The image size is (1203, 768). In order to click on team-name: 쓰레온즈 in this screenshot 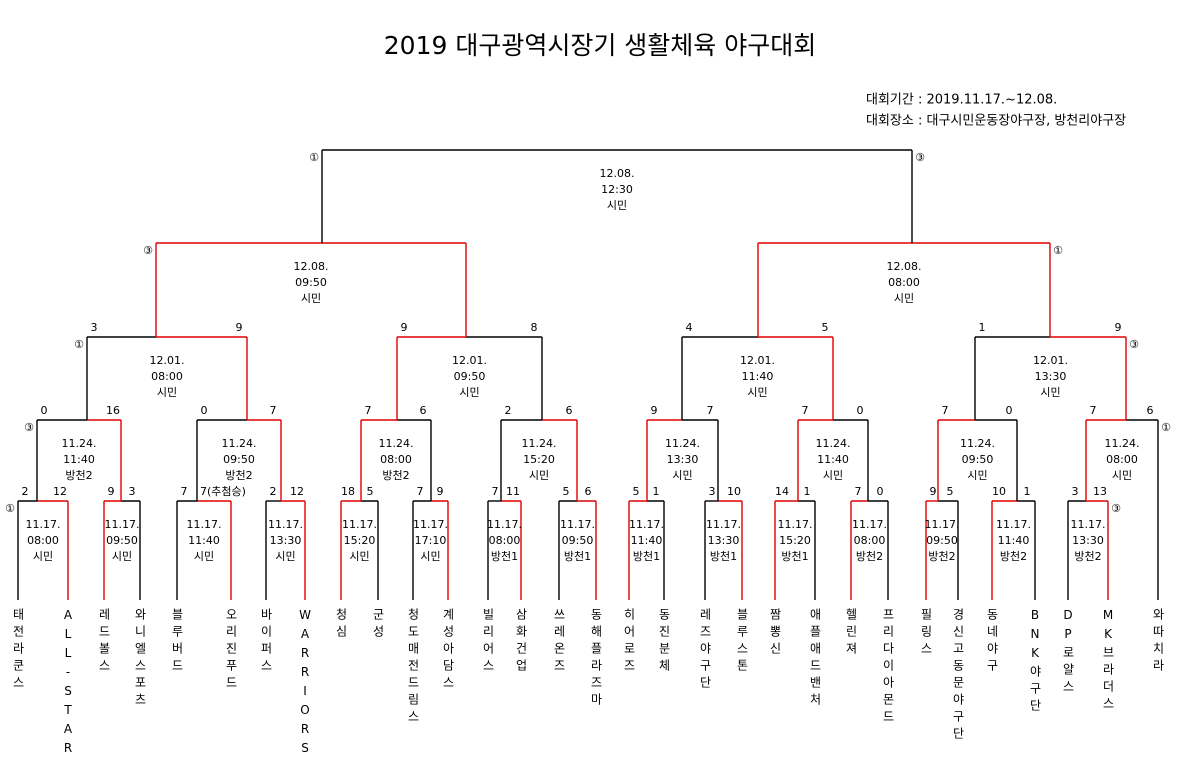, I will do `click(559, 642)`.